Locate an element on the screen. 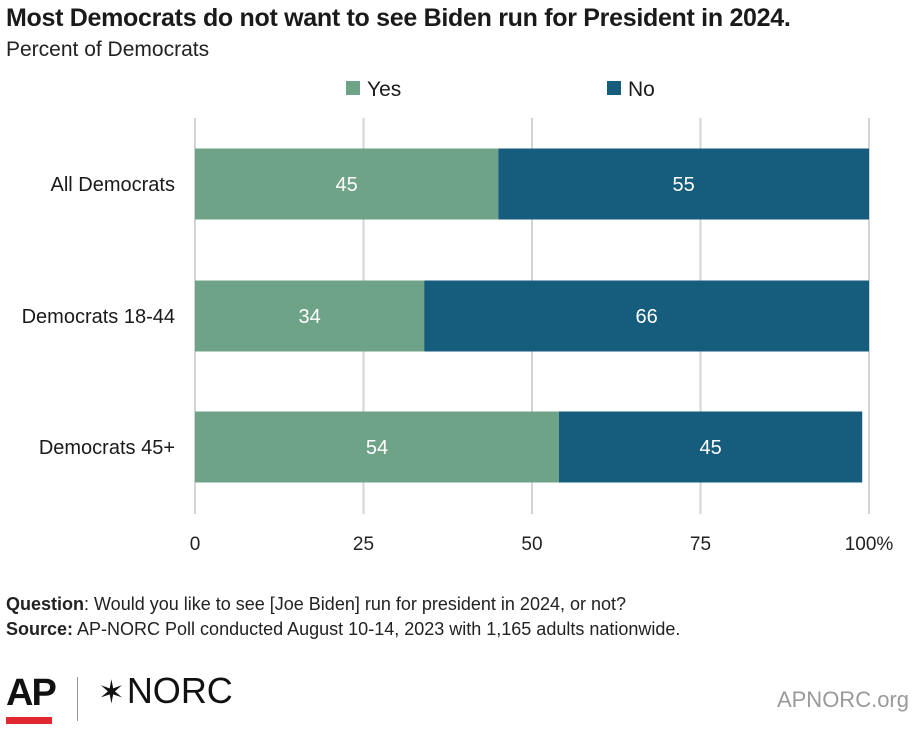 Image resolution: width=919 pixels, height=751 pixels. category-label: Democrats 18-44 is located at coordinates (98, 317).